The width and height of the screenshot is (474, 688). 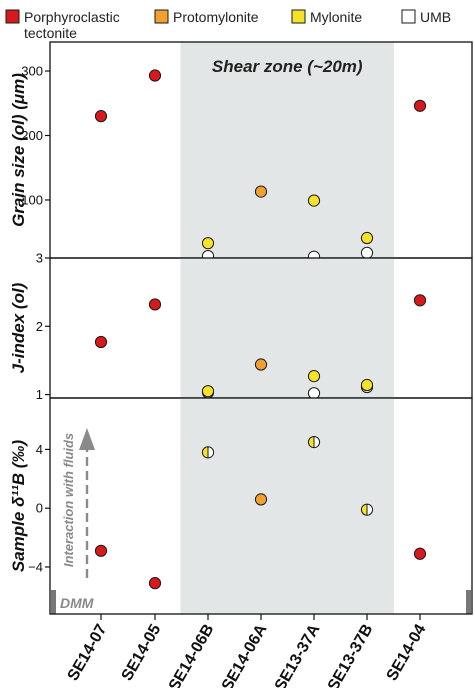 What do you see at coordinates (72, 17) in the screenshot?
I see `legend-label-porphyroclastic: Porphyroclastic` at bounding box center [72, 17].